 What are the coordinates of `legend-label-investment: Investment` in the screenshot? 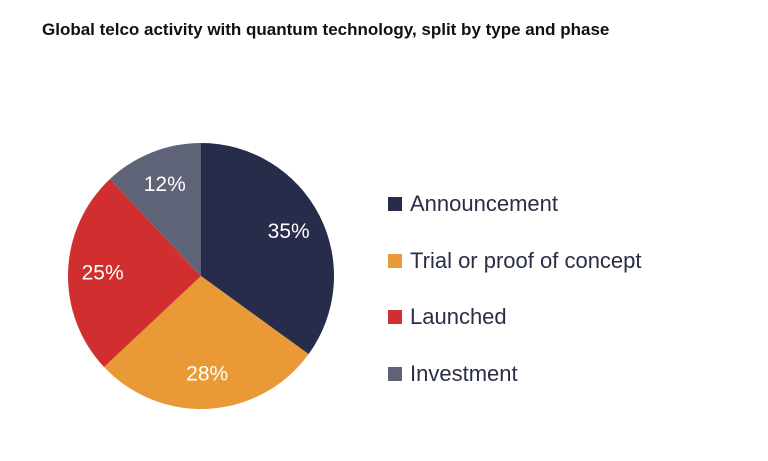 It's located at (464, 373).